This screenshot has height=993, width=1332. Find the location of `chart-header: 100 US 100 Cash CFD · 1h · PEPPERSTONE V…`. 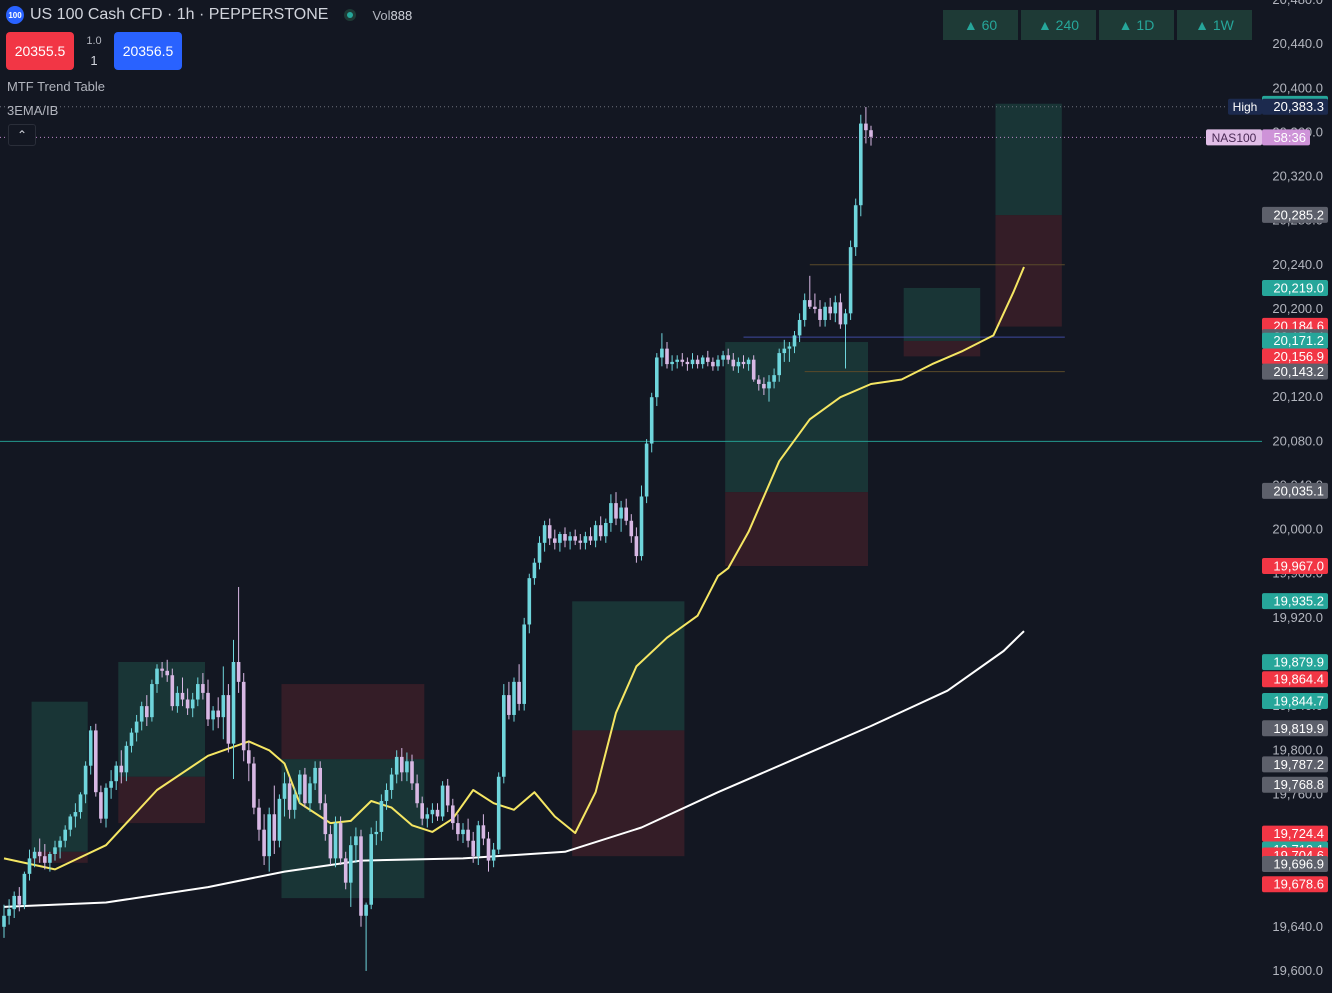

chart-header: 100 US 100 Cash CFD · 1h · PEPPERSTONE V… is located at coordinates (209, 15).